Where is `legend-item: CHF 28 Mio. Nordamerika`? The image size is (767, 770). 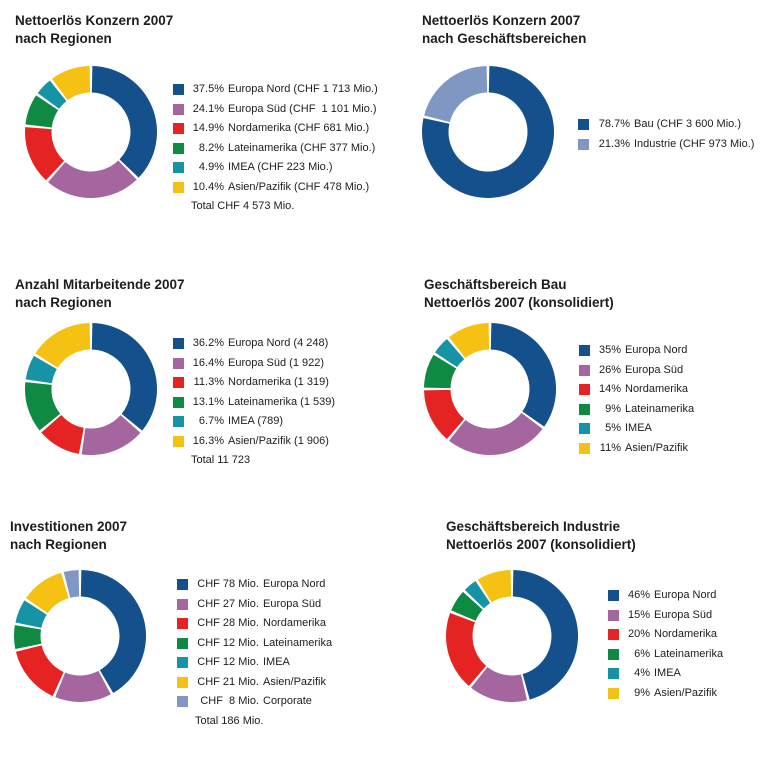 legend-item: CHF 28 Mio. Nordamerika is located at coordinates (254, 624).